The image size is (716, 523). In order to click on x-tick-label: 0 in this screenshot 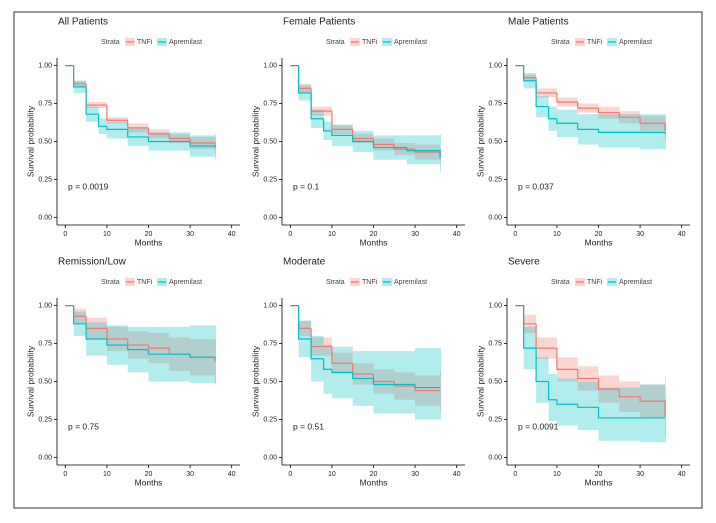, I will do `click(290, 474)`.